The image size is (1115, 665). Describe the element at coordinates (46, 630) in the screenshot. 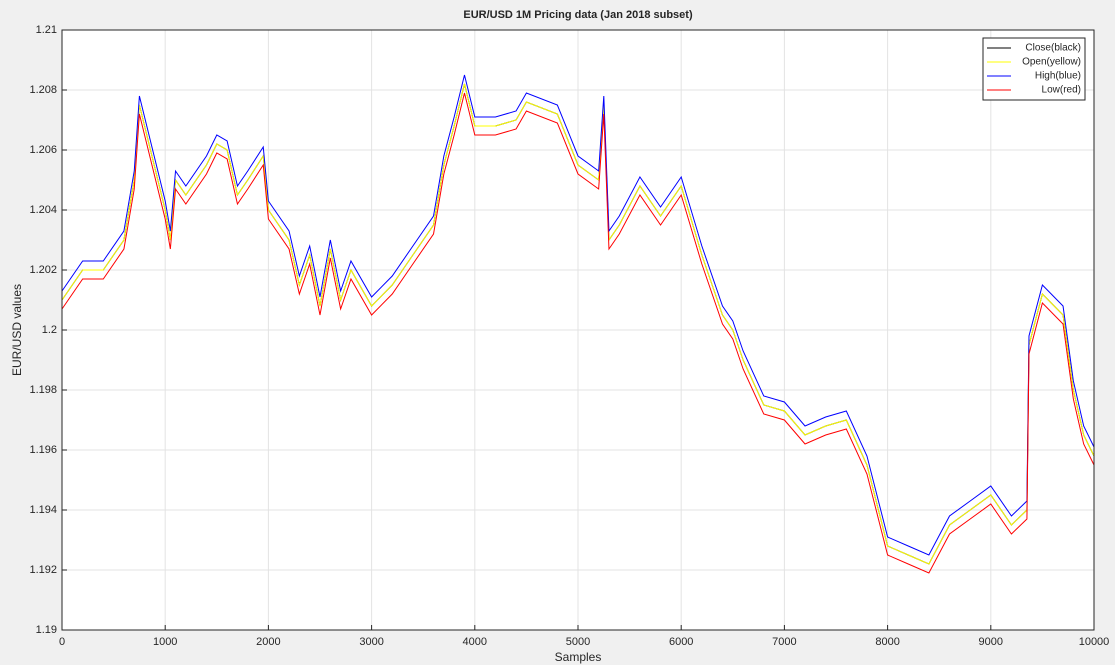

I see `y-tick-label: 1.19` at that location.